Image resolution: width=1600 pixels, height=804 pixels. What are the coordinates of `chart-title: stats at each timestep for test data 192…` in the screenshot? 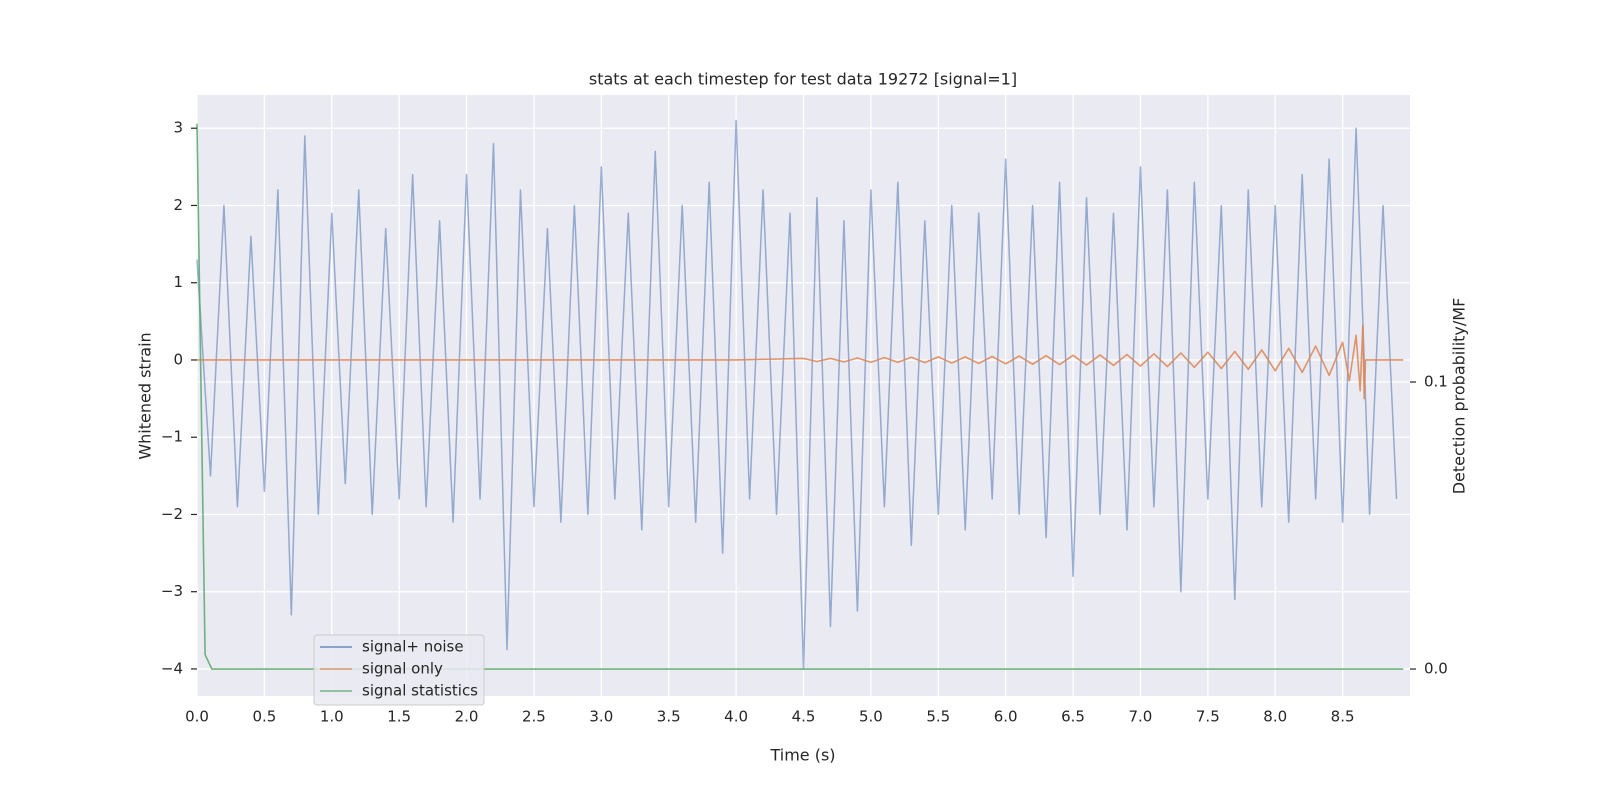 It's located at (803, 79).